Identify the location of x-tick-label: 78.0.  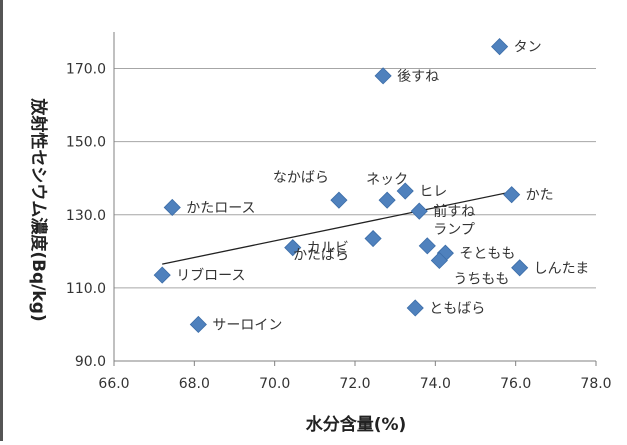
(595, 384).